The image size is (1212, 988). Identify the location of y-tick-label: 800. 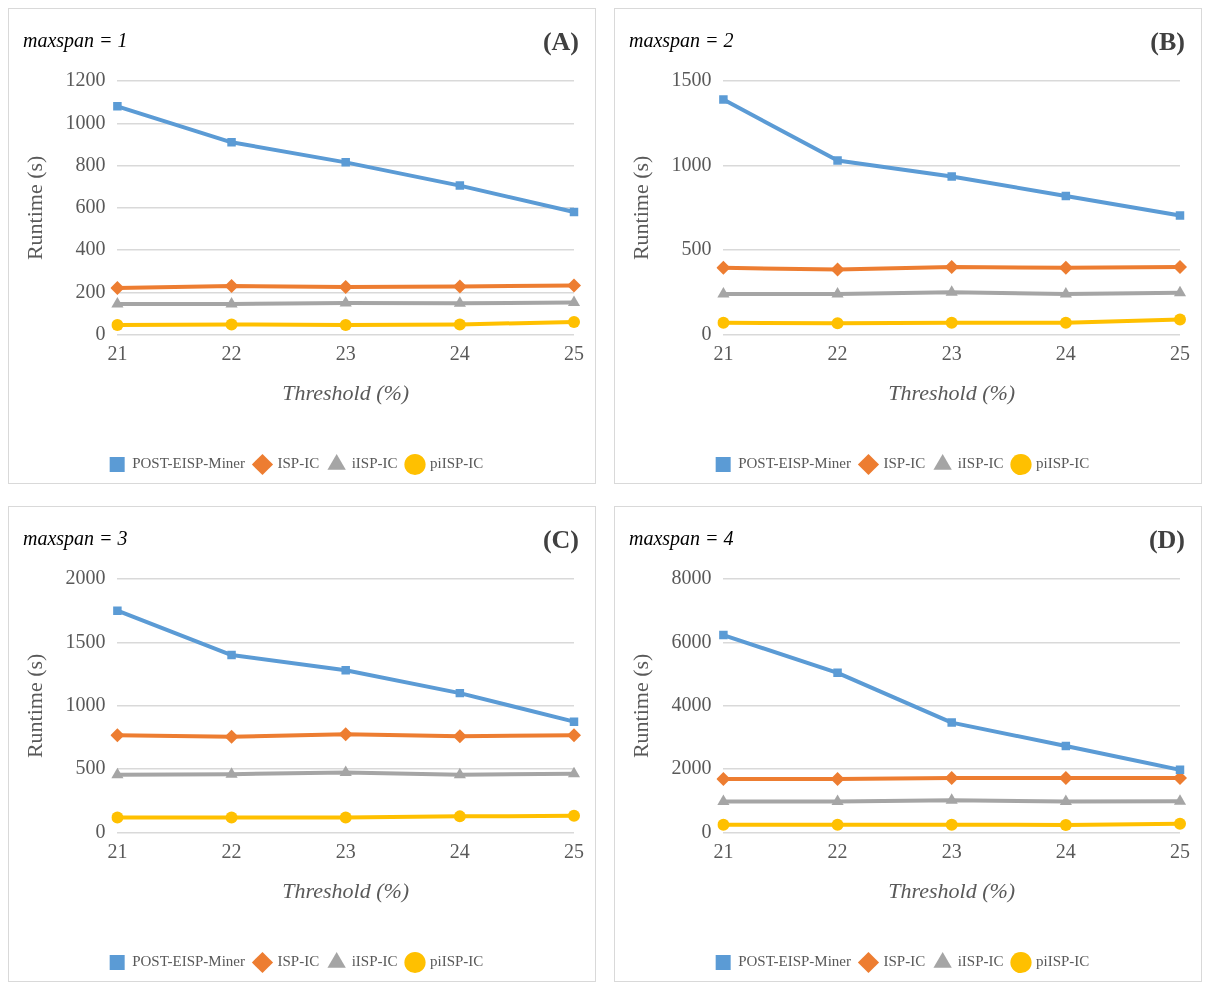
(90, 163).